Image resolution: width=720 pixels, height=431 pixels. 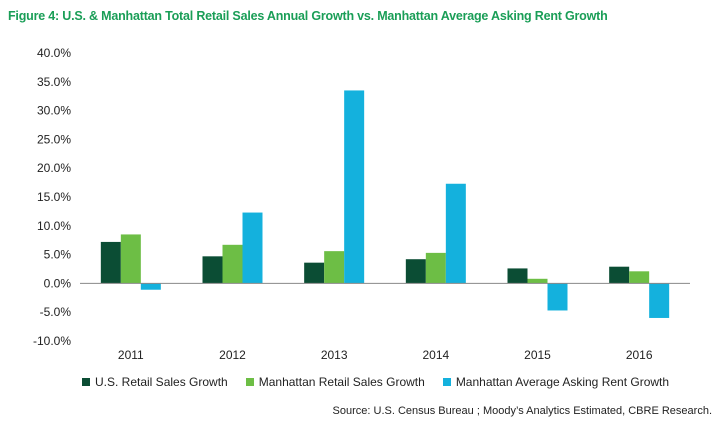 I want to click on x-tick-label: 2016, so click(x=639, y=355).